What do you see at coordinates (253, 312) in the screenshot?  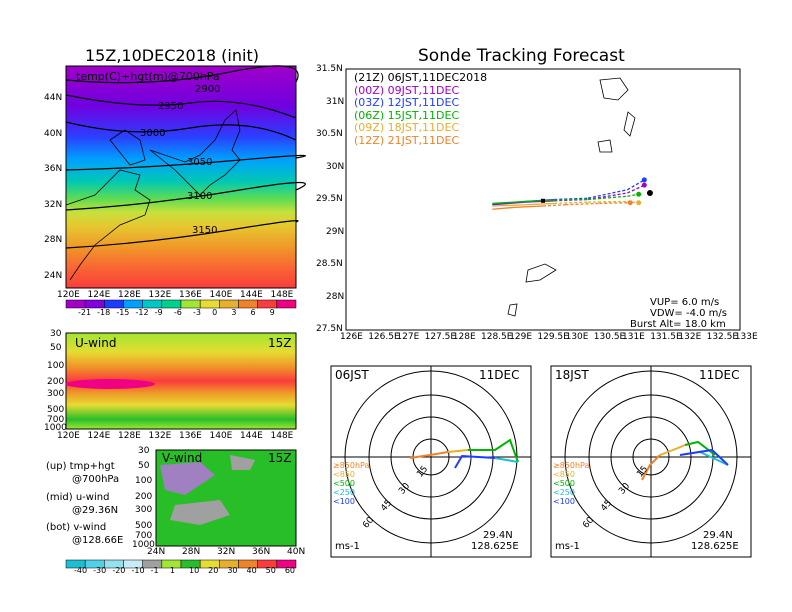 I see `colorbar-label: 6` at bounding box center [253, 312].